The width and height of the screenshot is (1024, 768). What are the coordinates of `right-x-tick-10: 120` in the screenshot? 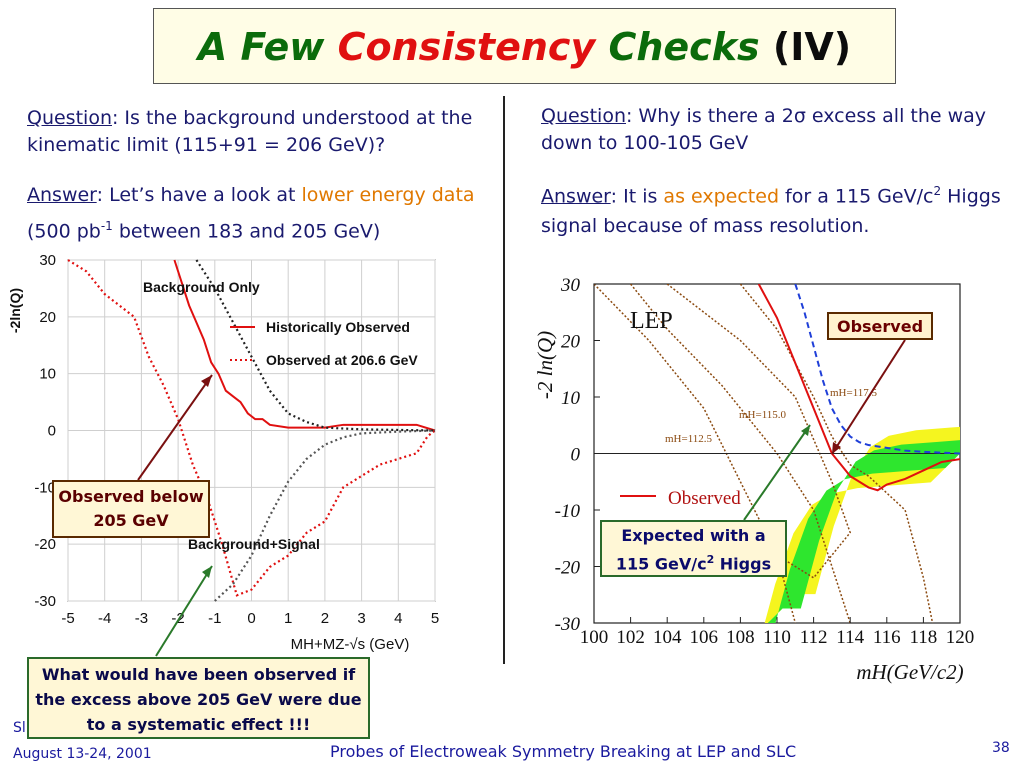 It's located at (960, 637).